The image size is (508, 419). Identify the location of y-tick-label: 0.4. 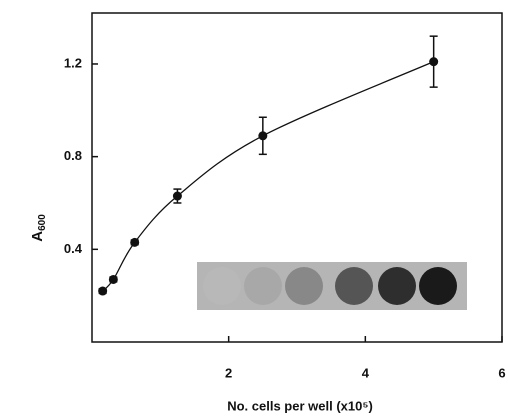
(73, 248).